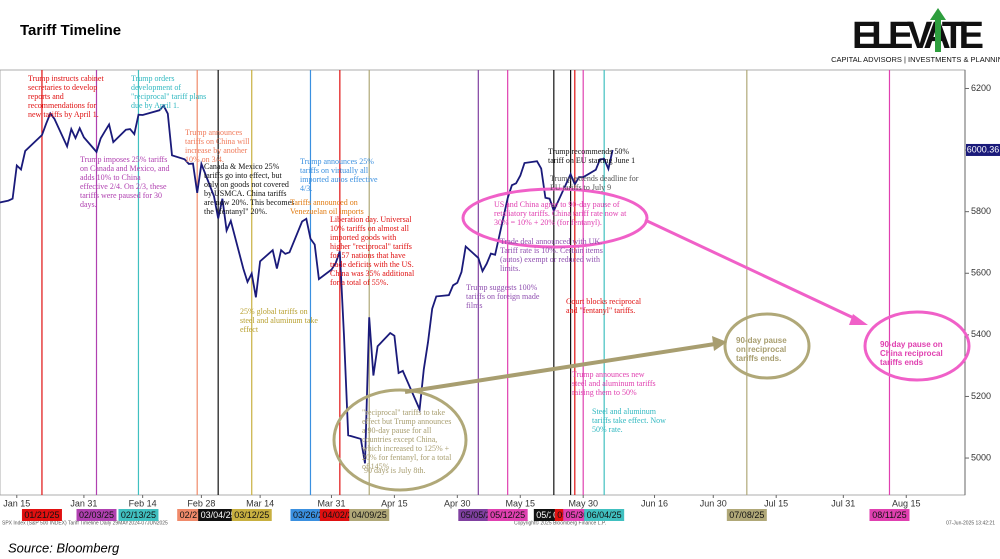 This screenshot has width=1000, height=559. I want to click on y-tick-label: 6200, so click(981, 88).